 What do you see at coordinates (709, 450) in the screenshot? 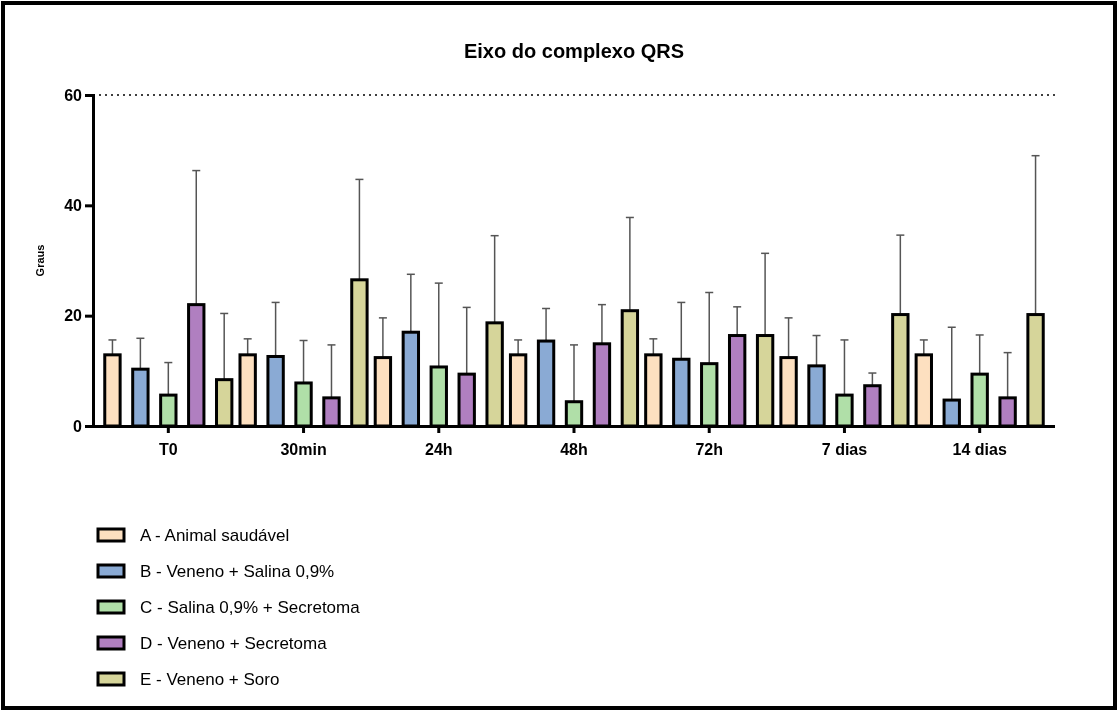
I see `x-tick-label: 72h` at bounding box center [709, 450].